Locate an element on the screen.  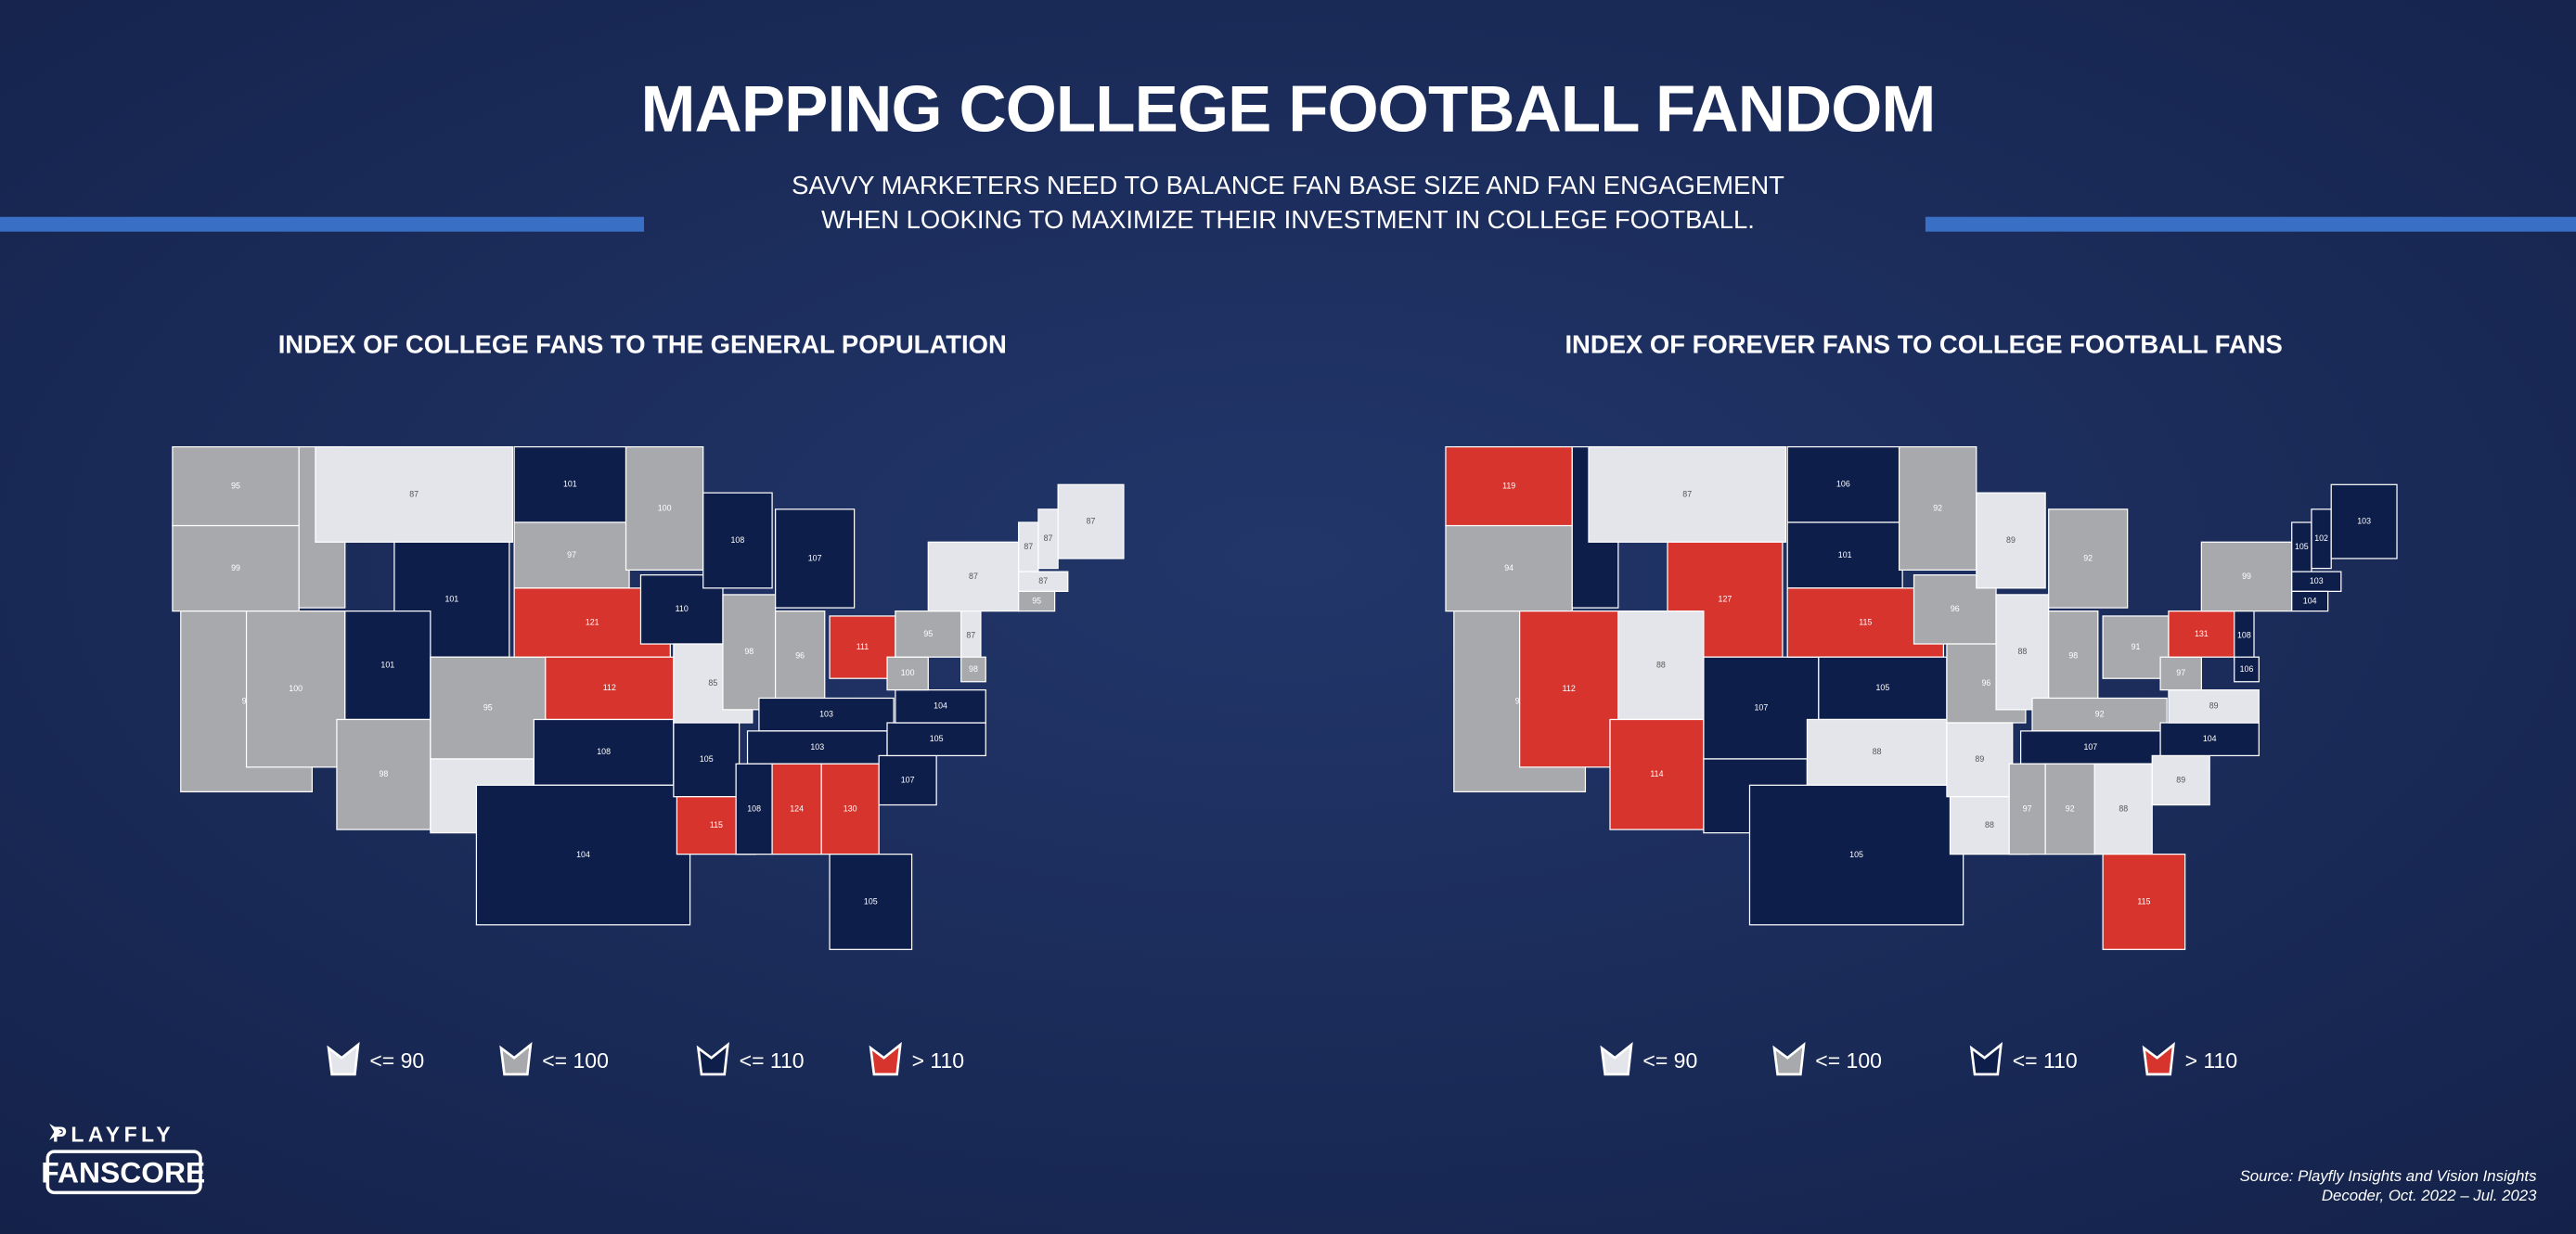
state-value: 91 is located at coordinates (2136, 646).